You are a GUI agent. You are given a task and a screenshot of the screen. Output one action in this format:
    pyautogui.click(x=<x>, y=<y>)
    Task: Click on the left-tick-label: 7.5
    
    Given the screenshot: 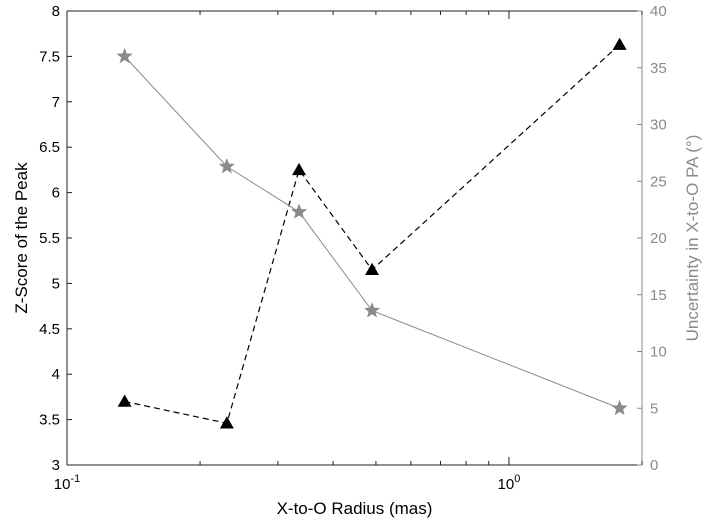 What is the action you would take?
    pyautogui.click(x=49, y=56)
    